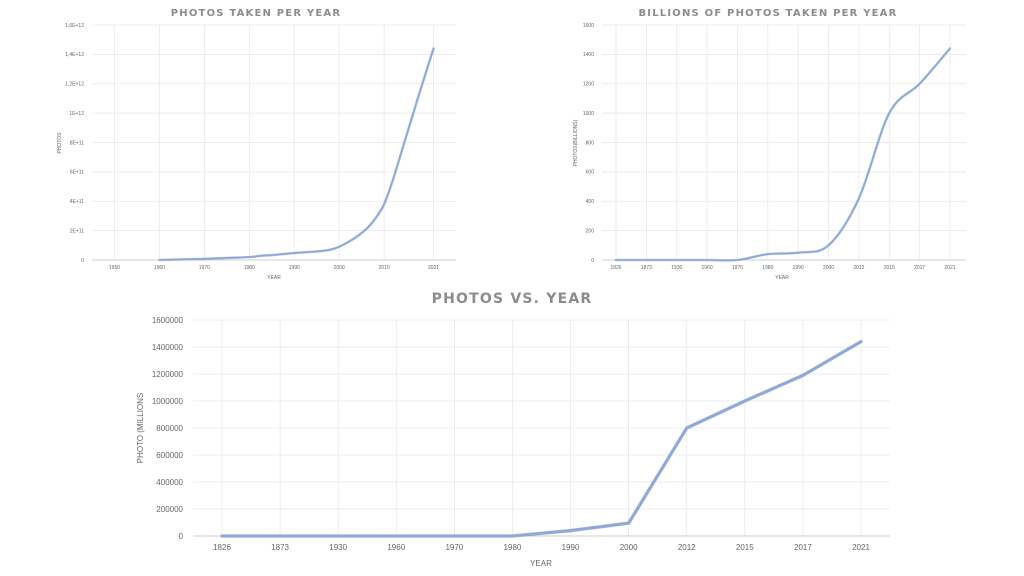  Describe the element at coordinates (168, 320) in the screenshot. I see `y-tick-label: 1600000` at that location.